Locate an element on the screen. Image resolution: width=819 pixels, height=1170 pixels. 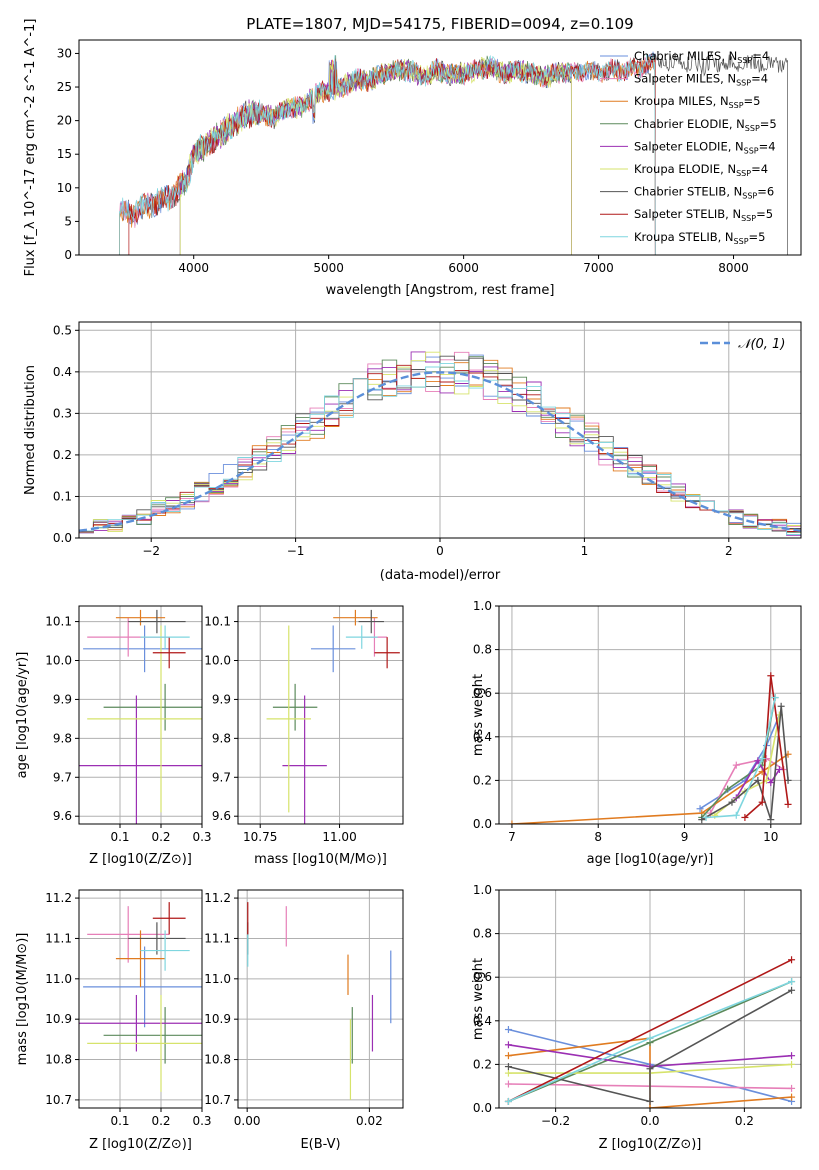
panel-7: 0.00 0.02 10.7 10.8 10.9 11.0 11.1 11.2 E(B-V) is located at coordinates (304, 1020).